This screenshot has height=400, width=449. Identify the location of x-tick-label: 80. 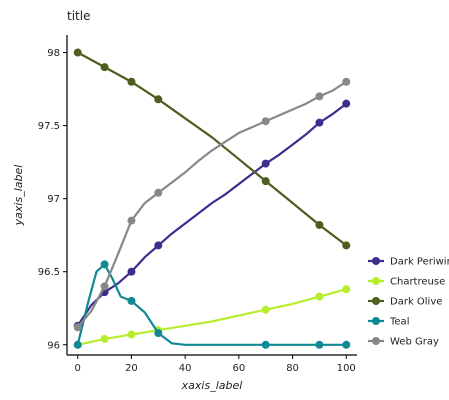
(292, 368).